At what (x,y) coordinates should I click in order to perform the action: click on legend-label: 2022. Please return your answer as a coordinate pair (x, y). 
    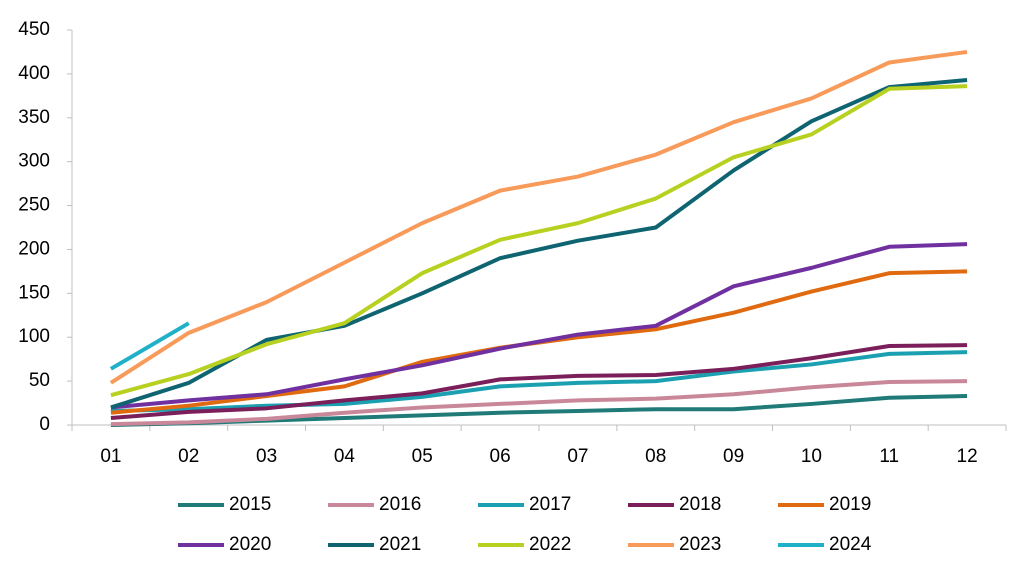
    Looking at the image, I should click on (550, 544).